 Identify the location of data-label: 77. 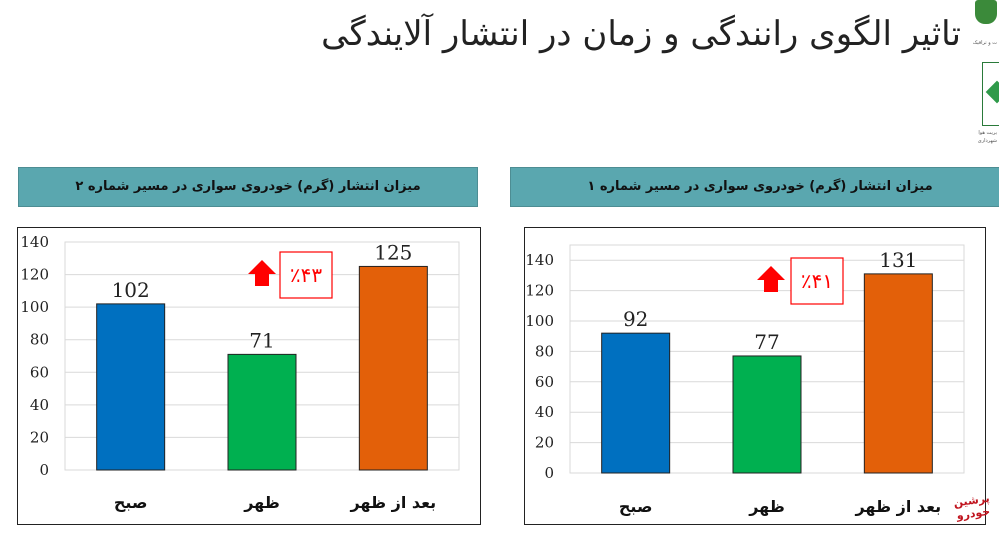
(766, 342).